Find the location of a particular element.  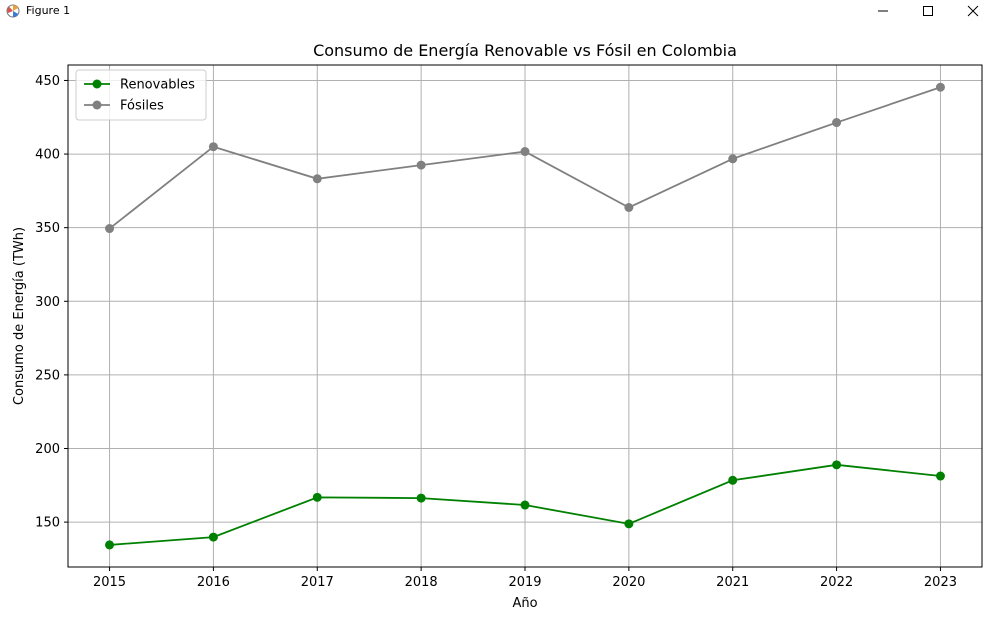

window-title: Figure 1 is located at coordinates (48, 10).